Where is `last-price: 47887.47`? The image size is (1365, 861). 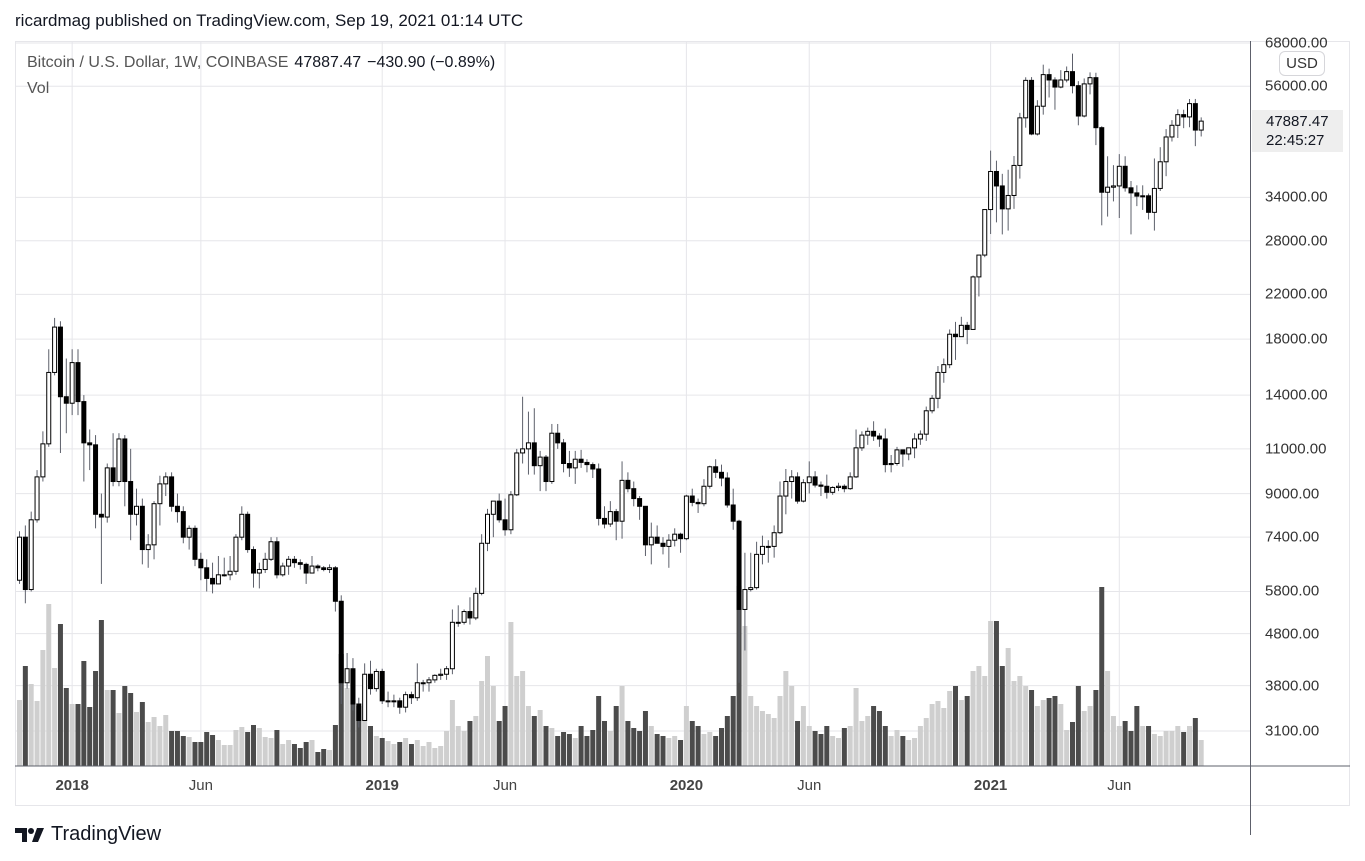
last-price: 47887.47 is located at coordinates (328, 62).